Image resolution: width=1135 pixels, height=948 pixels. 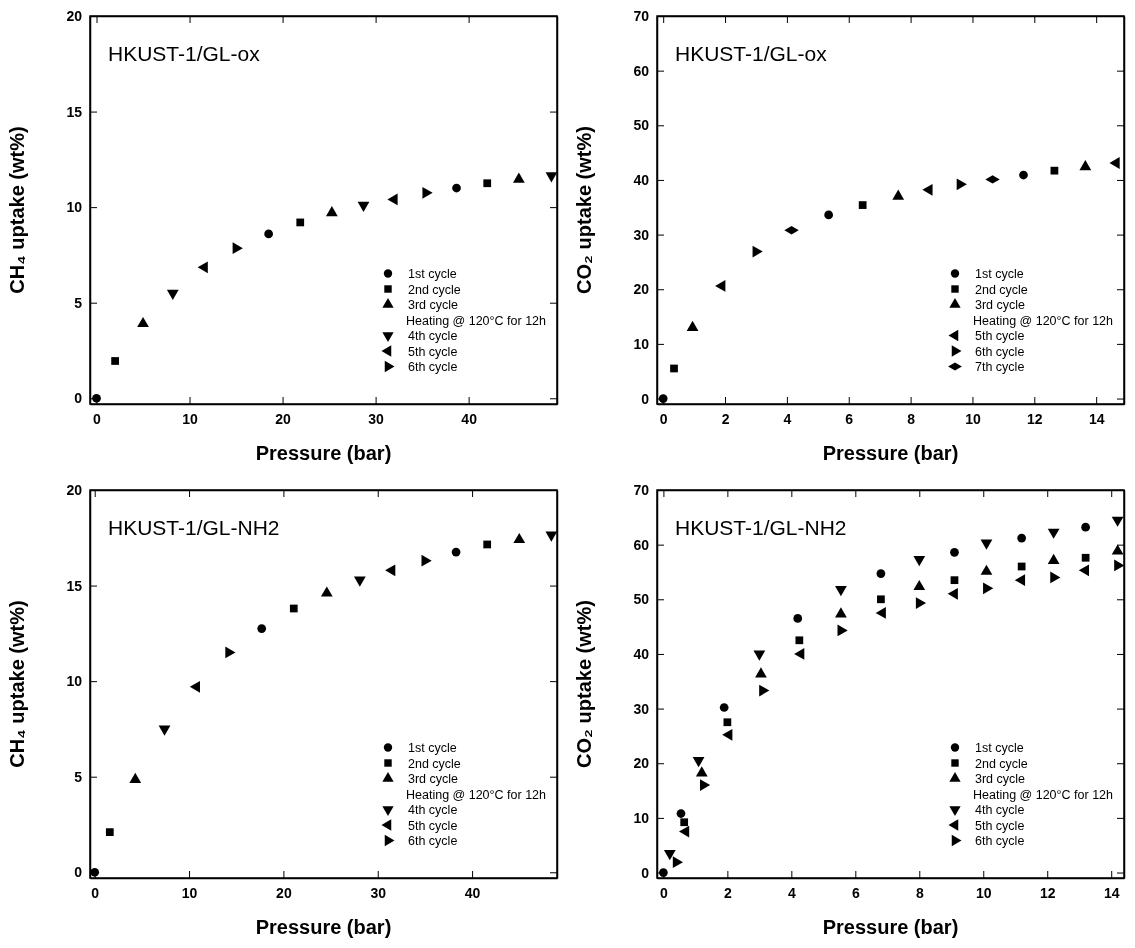 I want to click on x-tick-label: 20, so click(x=283, y=418).